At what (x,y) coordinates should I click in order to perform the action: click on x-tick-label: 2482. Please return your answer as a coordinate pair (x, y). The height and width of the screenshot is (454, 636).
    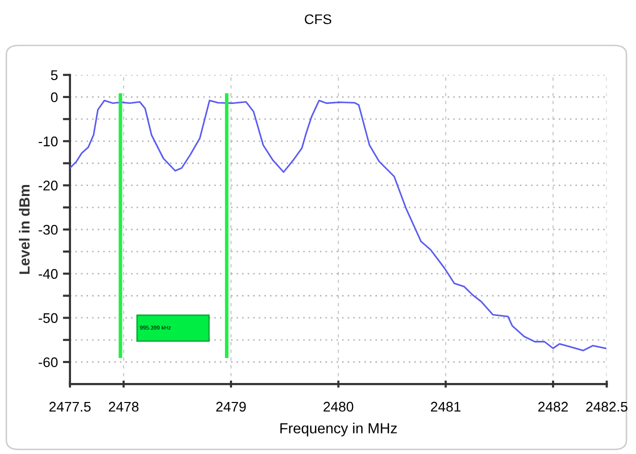
    Looking at the image, I should click on (553, 407).